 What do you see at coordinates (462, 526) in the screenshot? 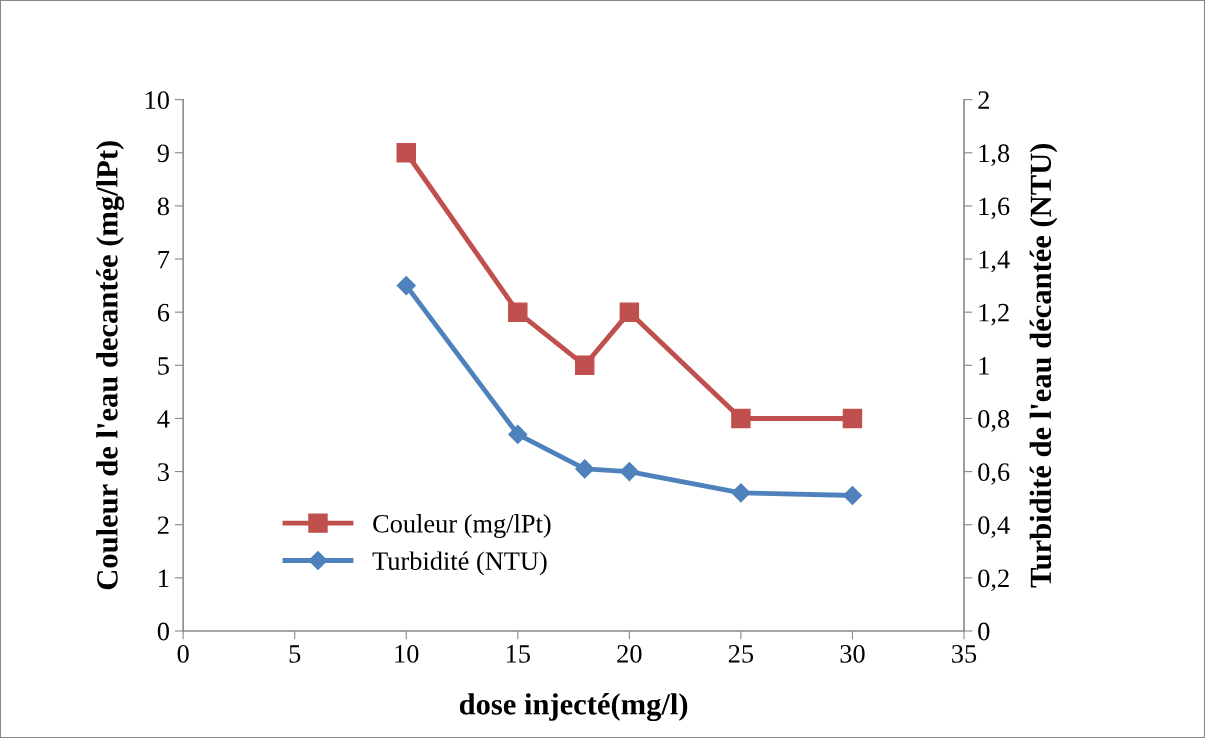
I see `legend-label: Couleur (mg/lPt)` at bounding box center [462, 526].